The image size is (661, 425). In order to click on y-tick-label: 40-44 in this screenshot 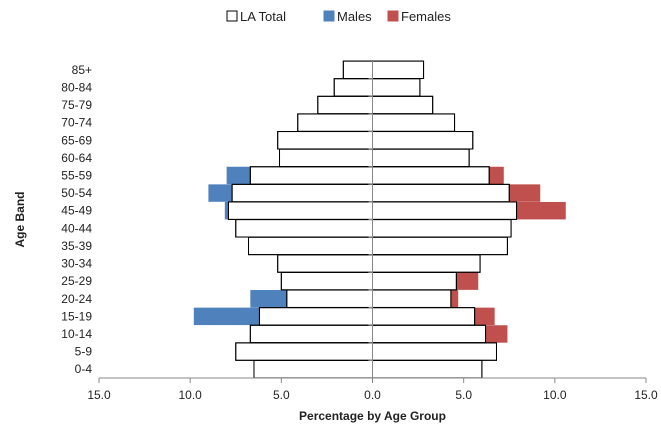, I will do `click(76, 228)`.